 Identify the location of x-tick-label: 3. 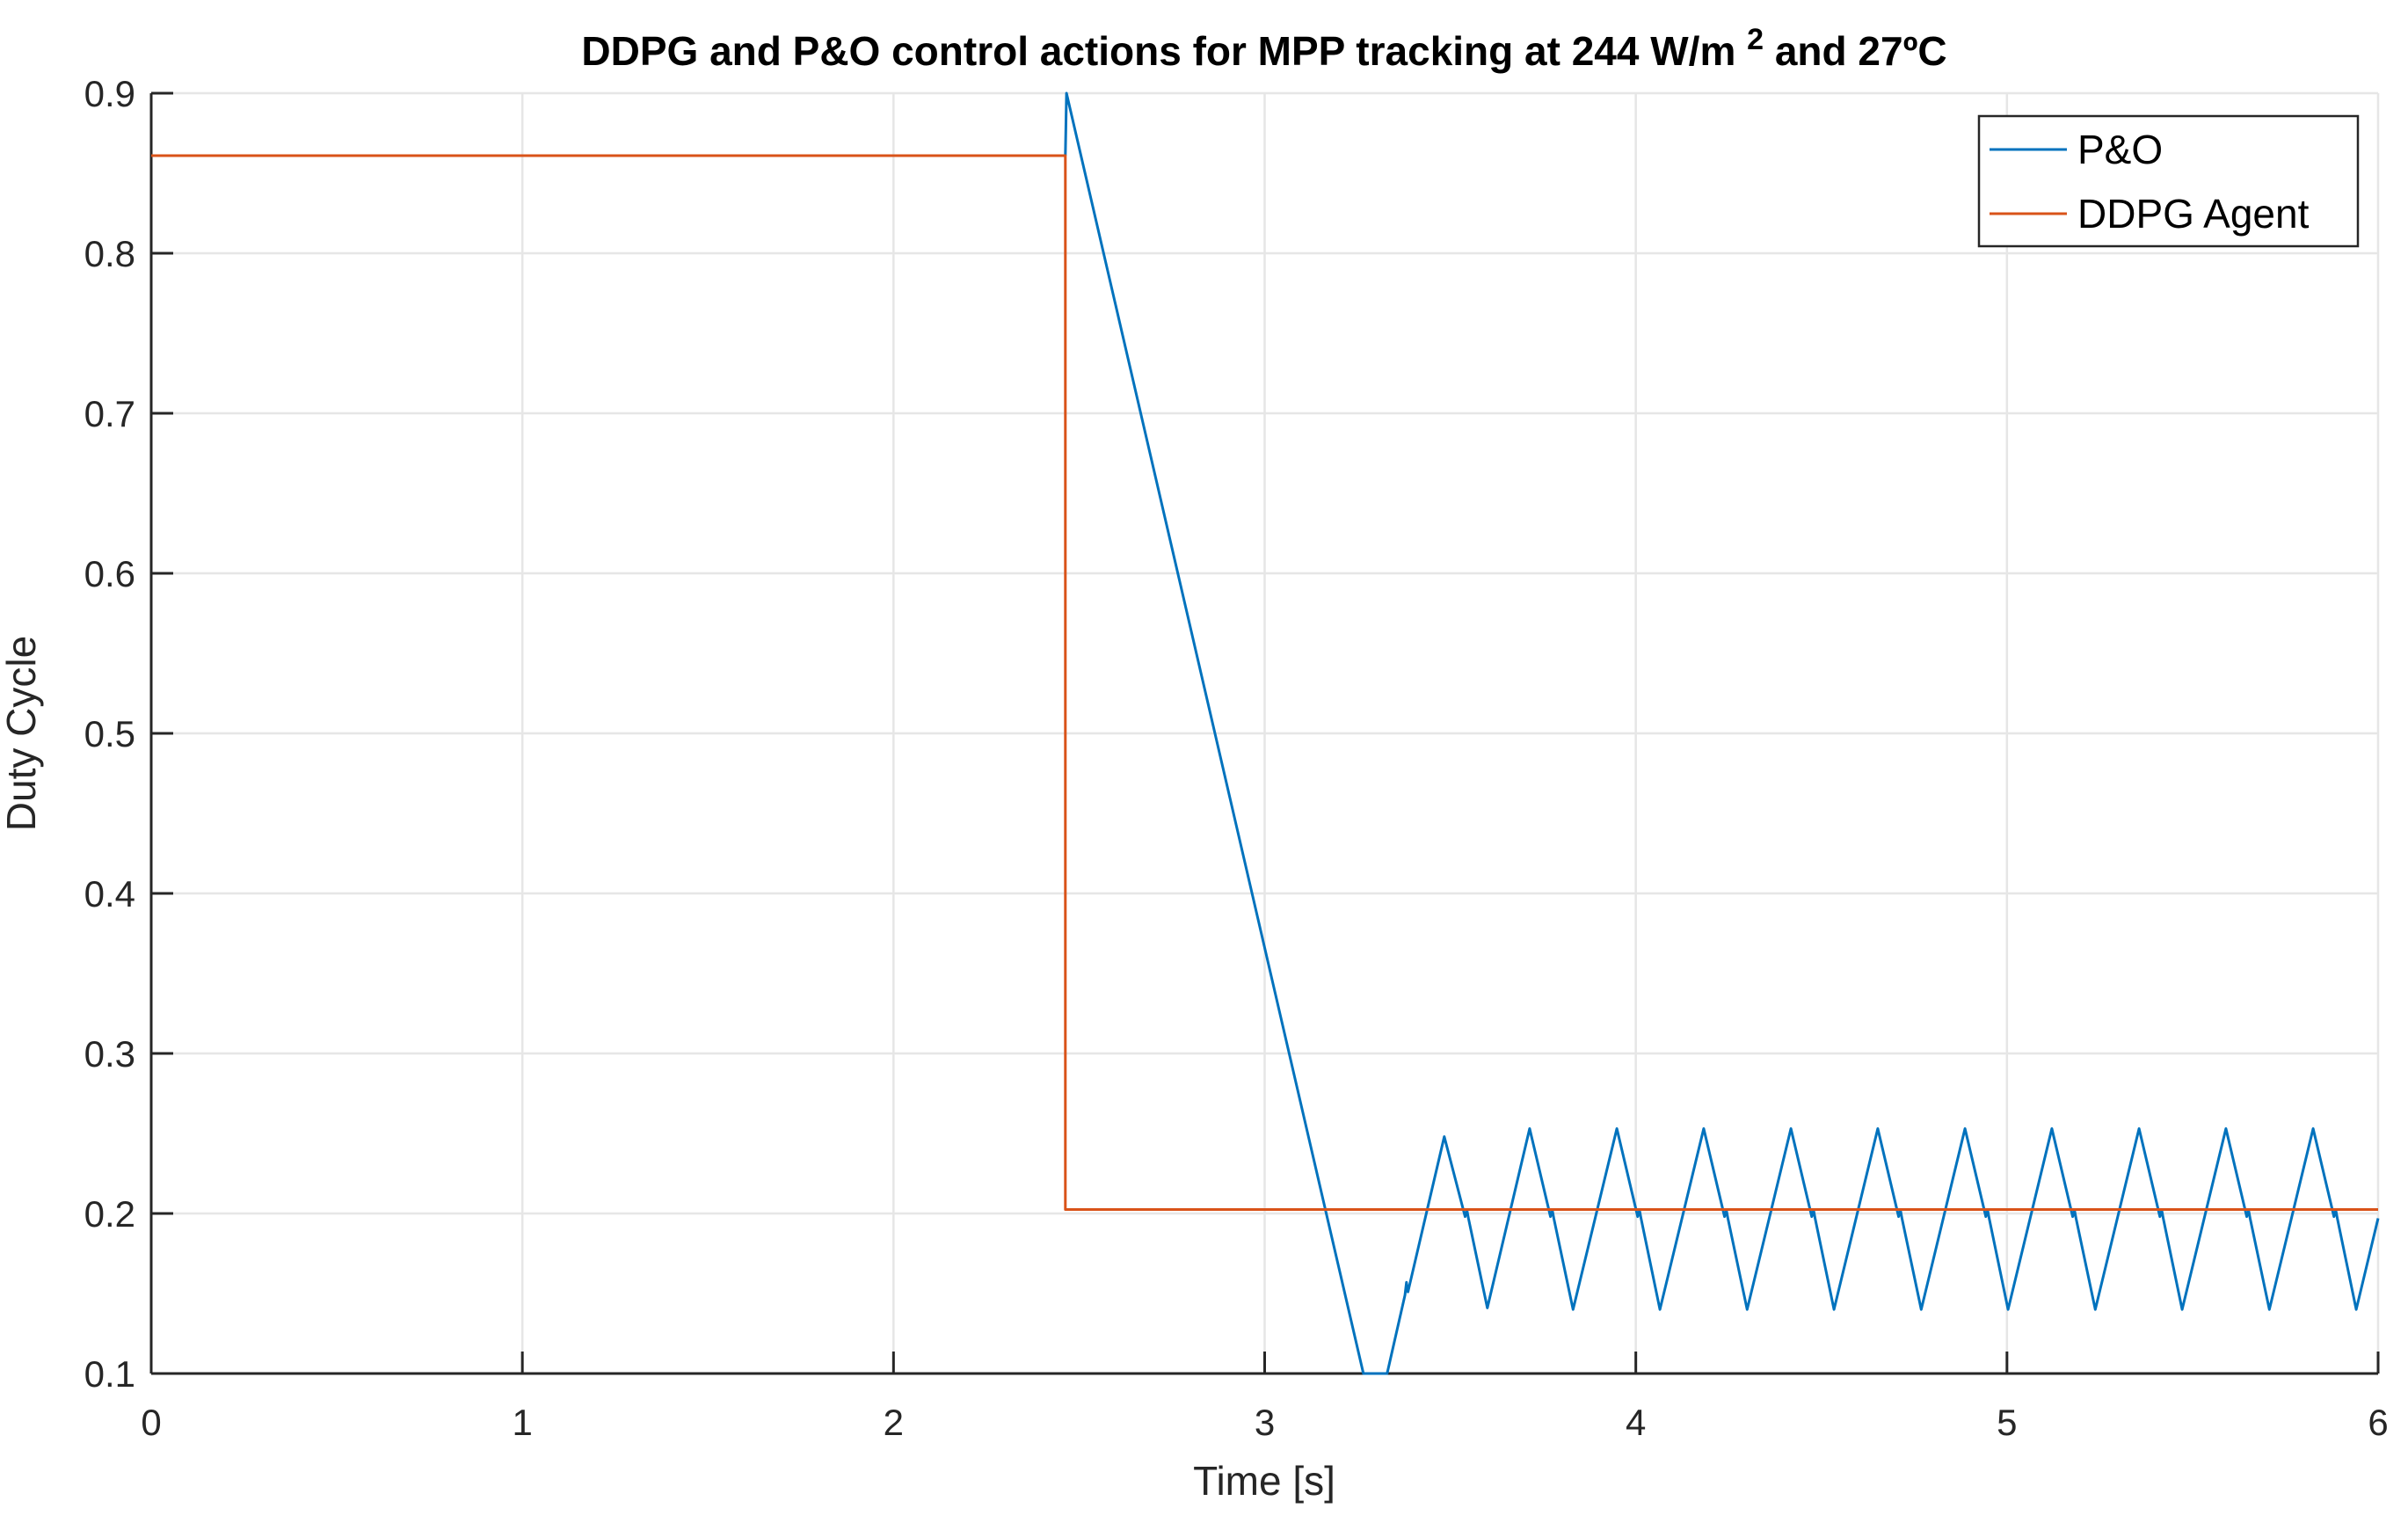
(1265, 1422).